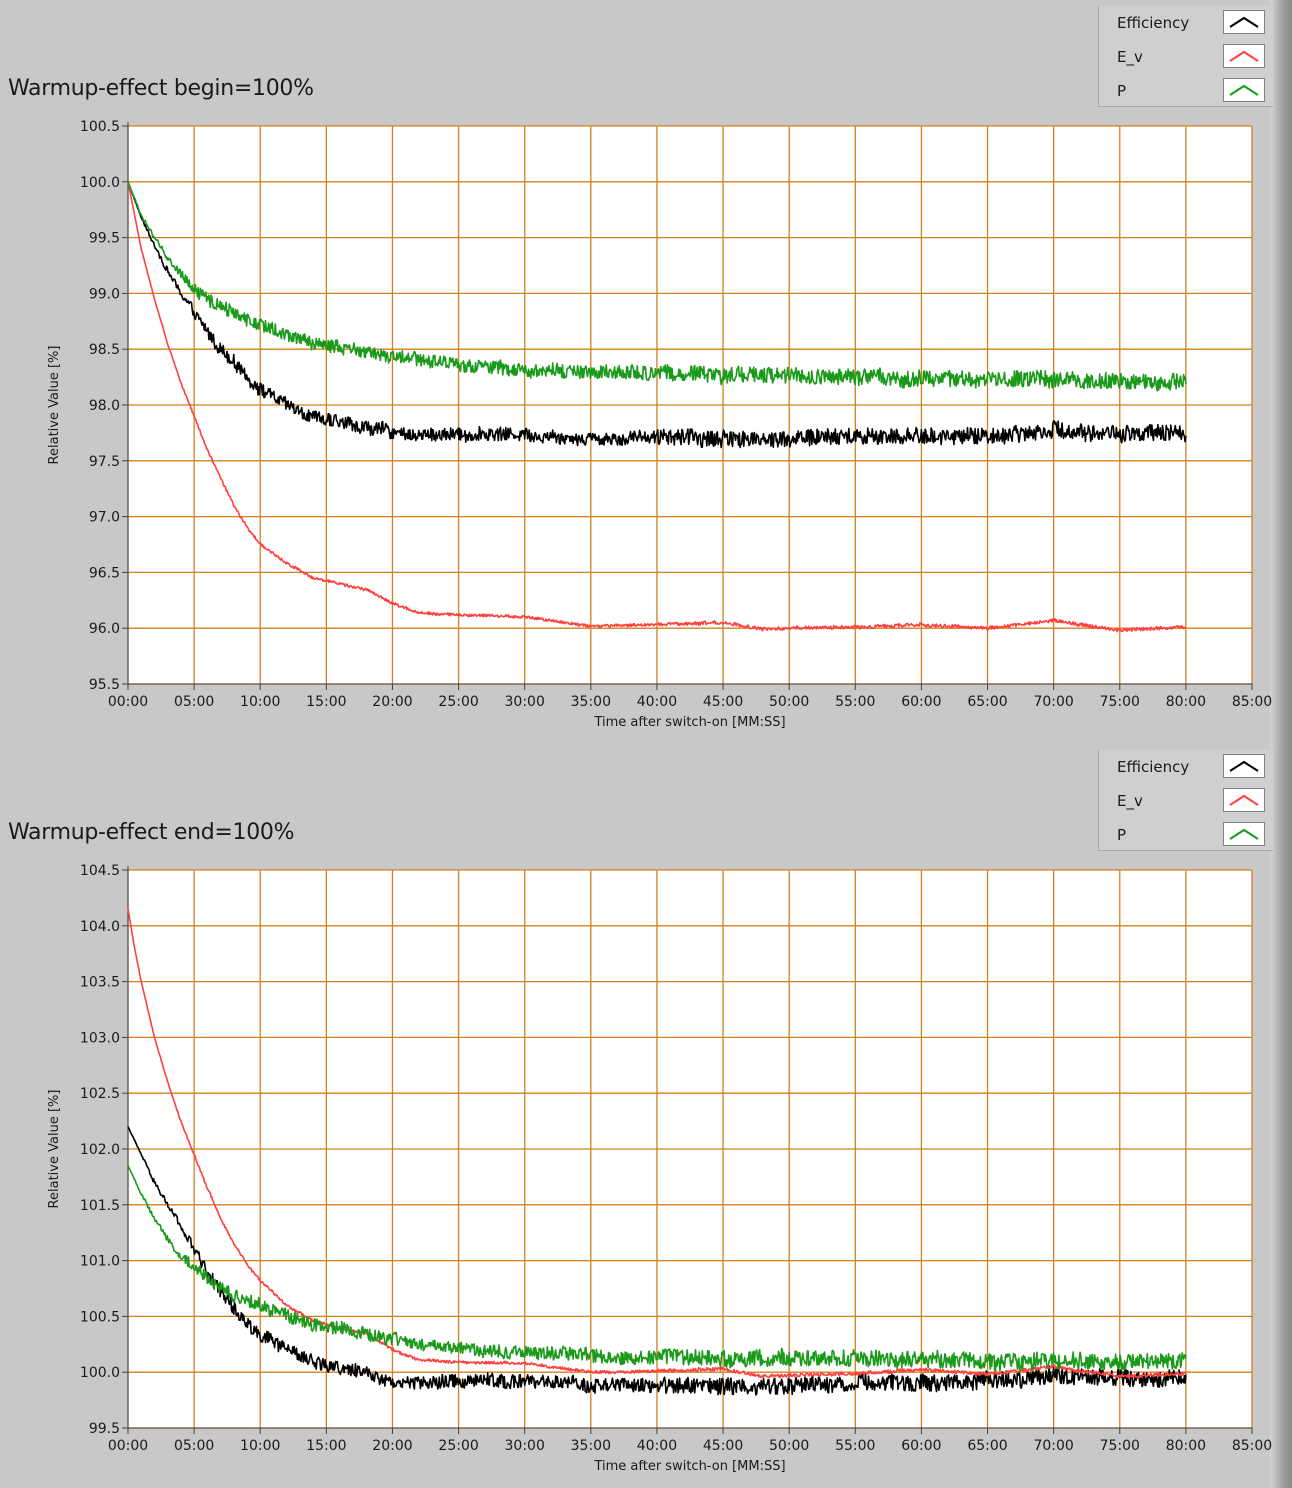 This screenshot has height=1488, width=1292. I want to click on chart-title: Warmup-effect begin=100%, so click(161, 88).